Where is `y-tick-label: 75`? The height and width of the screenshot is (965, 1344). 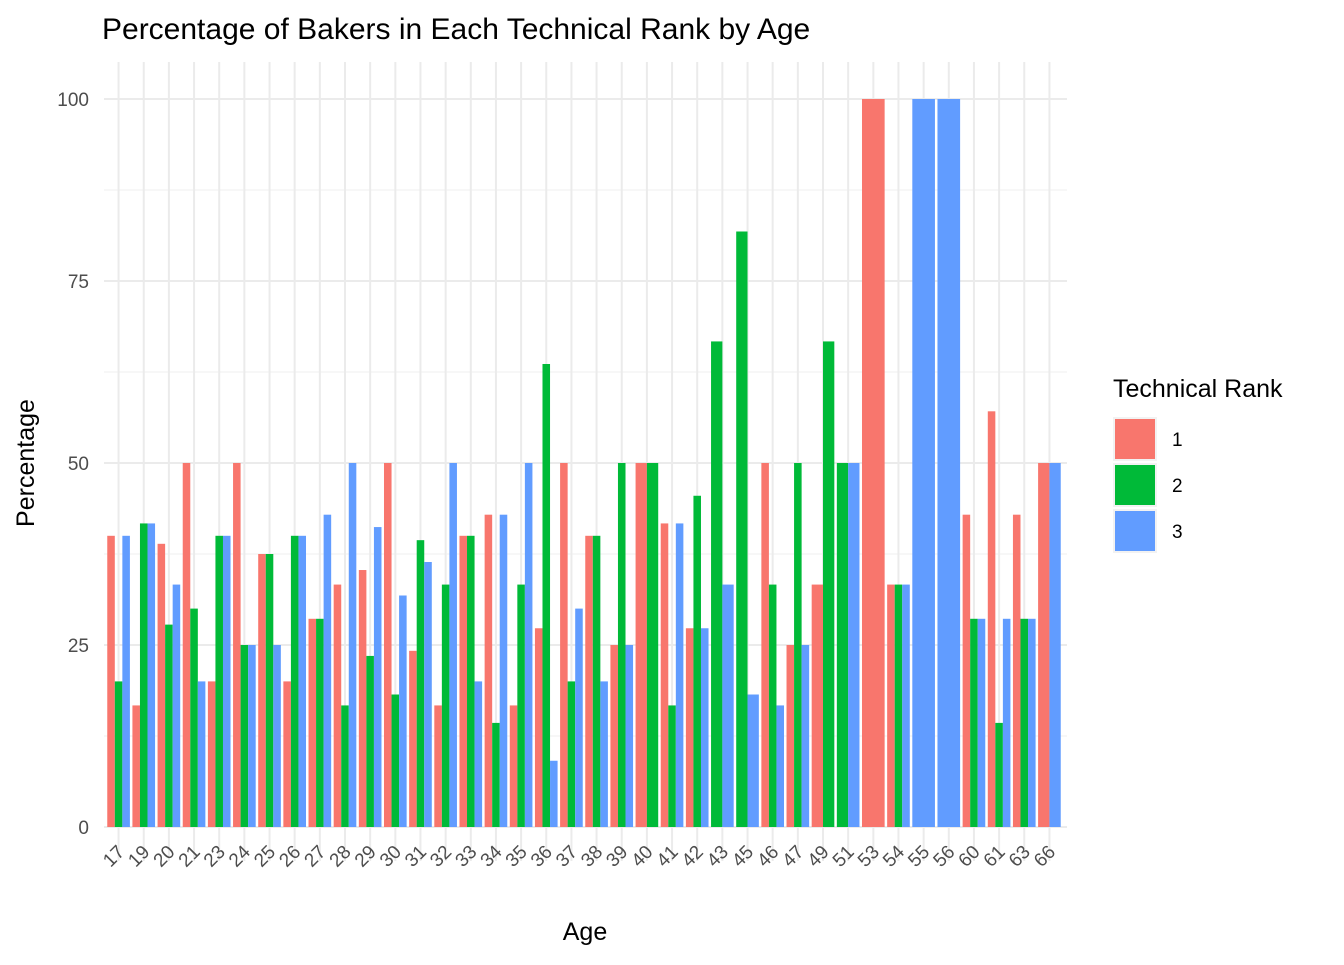 y-tick-label: 75 is located at coordinates (78, 282).